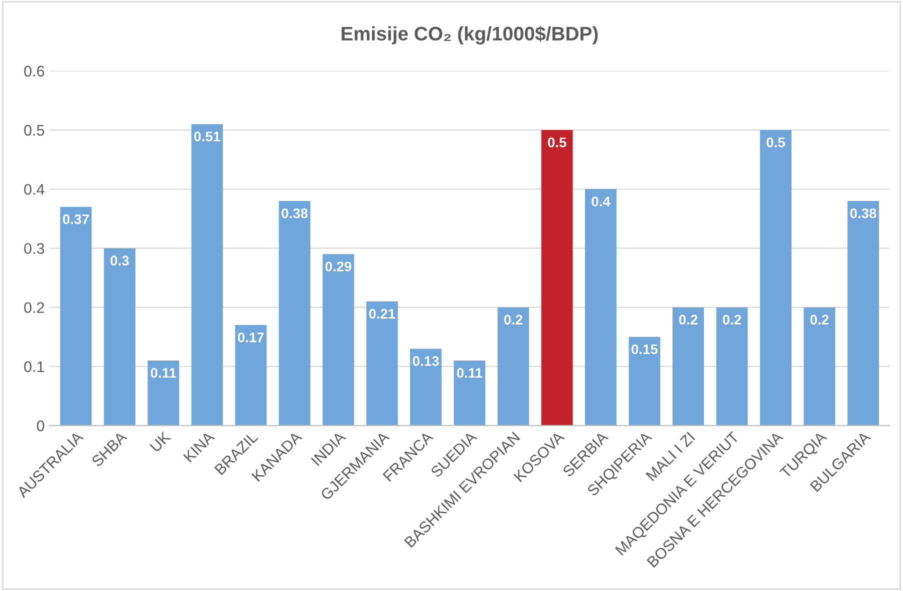 This screenshot has height=591, width=903. Describe the element at coordinates (470, 35) in the screenshot. I see `chart-title: Emisije CO₂ (kg/1000$/BDP)` at that location.